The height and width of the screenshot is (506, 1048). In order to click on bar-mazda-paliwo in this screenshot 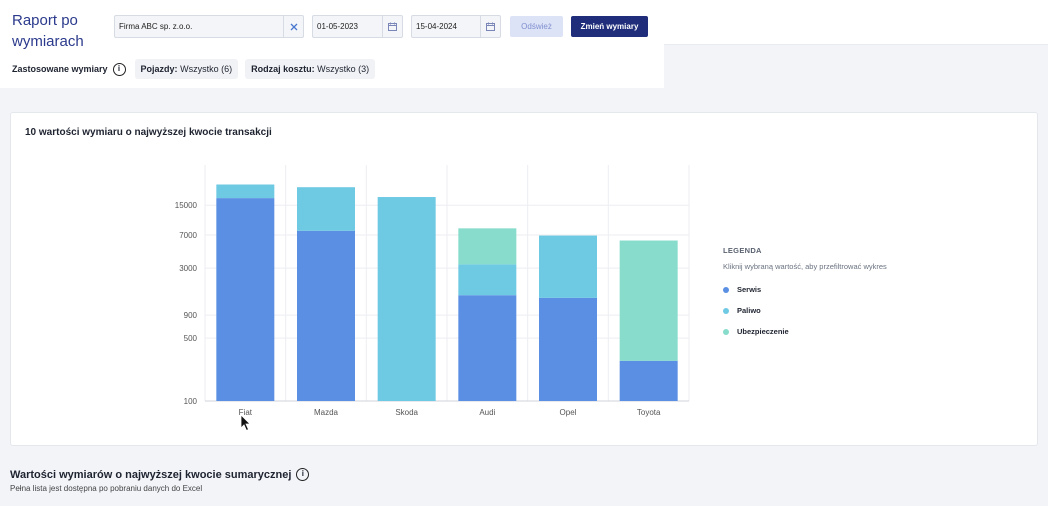, I will do `click(326, 209)`.